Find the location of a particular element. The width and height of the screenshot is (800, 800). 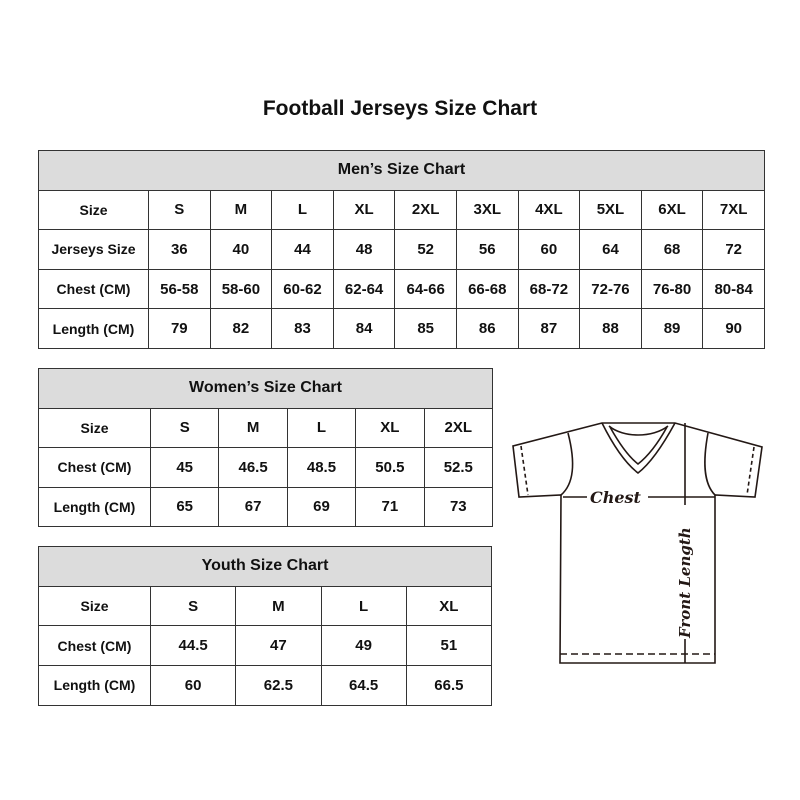

table-cell: 64.5 is located at coordinates (363, 685).